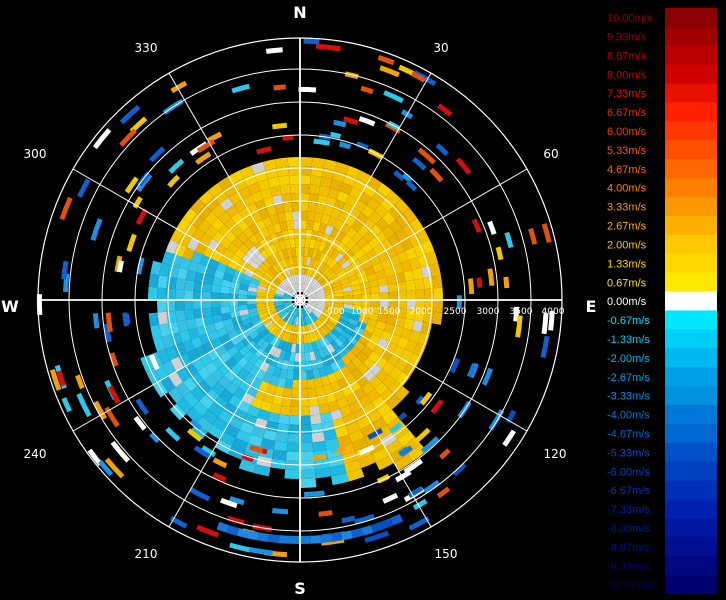  What do you see at coordinates (35, 154) in the screenshot?
I see `bearing-label-300: 300` at bounding box center [35, 154].